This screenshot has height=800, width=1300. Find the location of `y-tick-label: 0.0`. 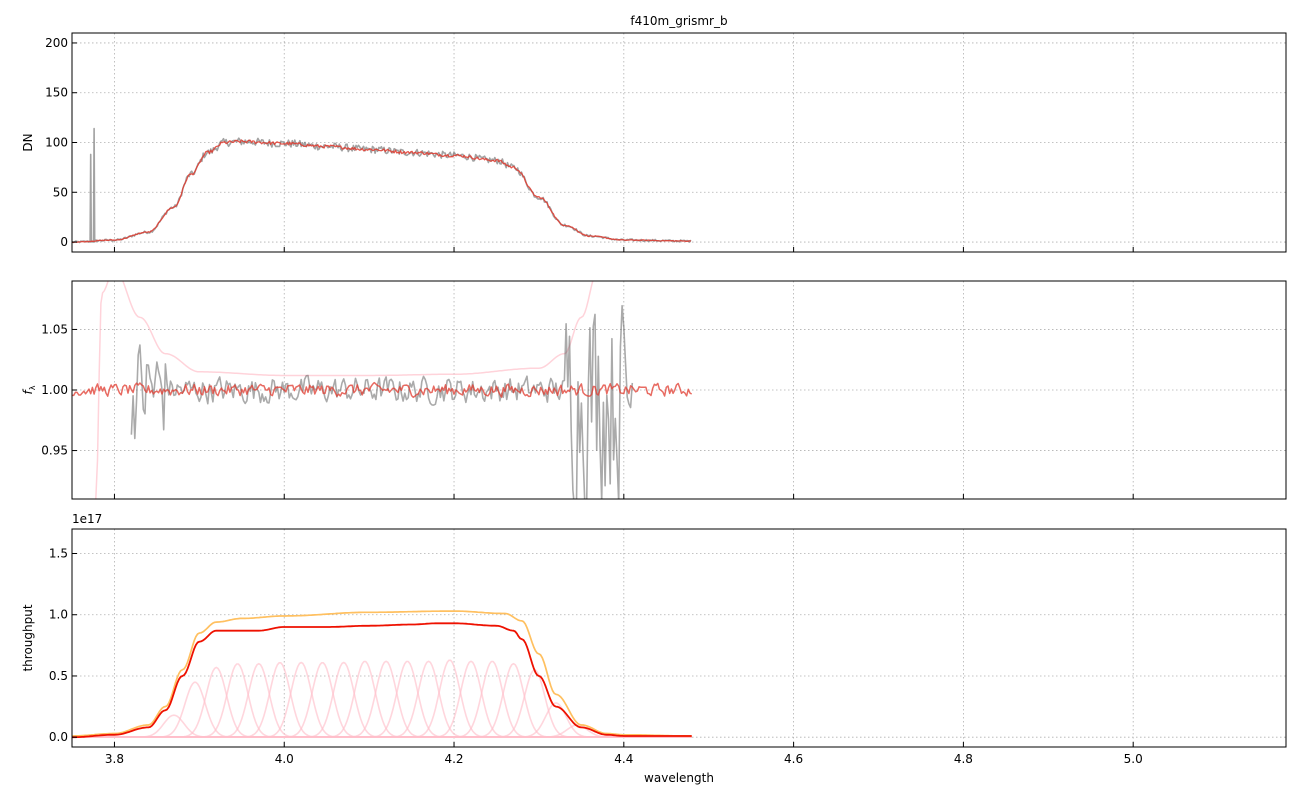

y-tick-label: 0.0 is located at coordinates (58, 737).